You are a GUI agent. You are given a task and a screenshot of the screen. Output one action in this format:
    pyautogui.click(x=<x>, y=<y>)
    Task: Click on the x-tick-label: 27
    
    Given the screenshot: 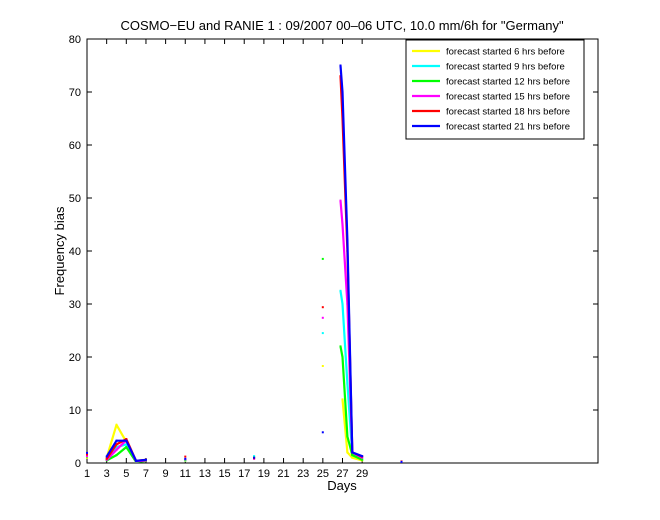 What is the action you would take?
    pyautogui.click(x=342, y=474)
    